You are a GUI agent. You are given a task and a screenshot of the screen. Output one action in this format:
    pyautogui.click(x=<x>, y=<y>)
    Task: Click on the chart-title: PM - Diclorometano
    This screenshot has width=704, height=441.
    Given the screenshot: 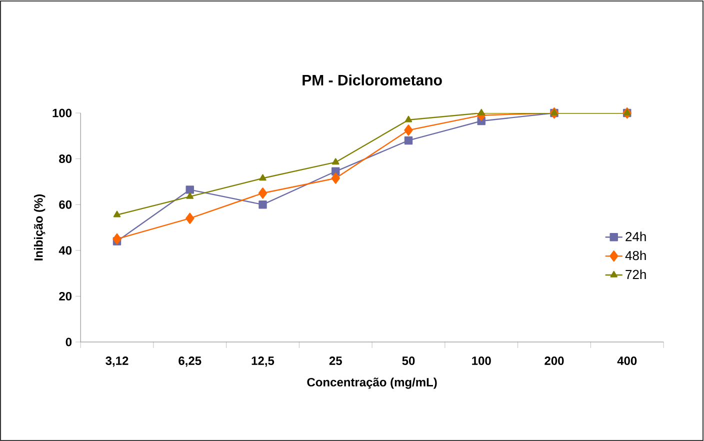 What is the action you would take?
    pyautogui.click(x=372, y=80)
    